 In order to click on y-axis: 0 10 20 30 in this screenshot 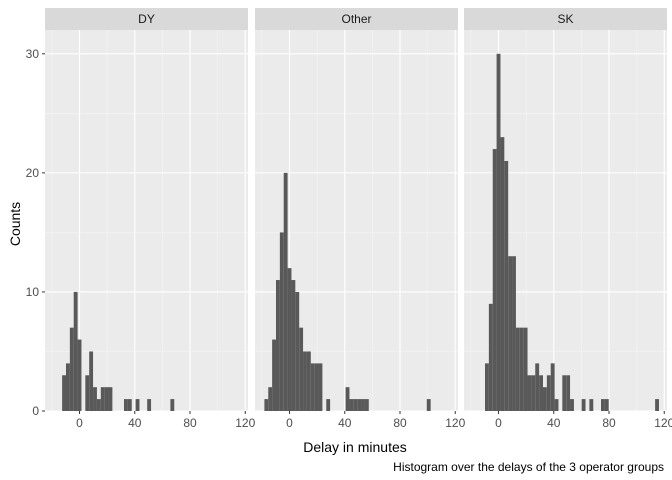, I will do `click(35, 232)`.